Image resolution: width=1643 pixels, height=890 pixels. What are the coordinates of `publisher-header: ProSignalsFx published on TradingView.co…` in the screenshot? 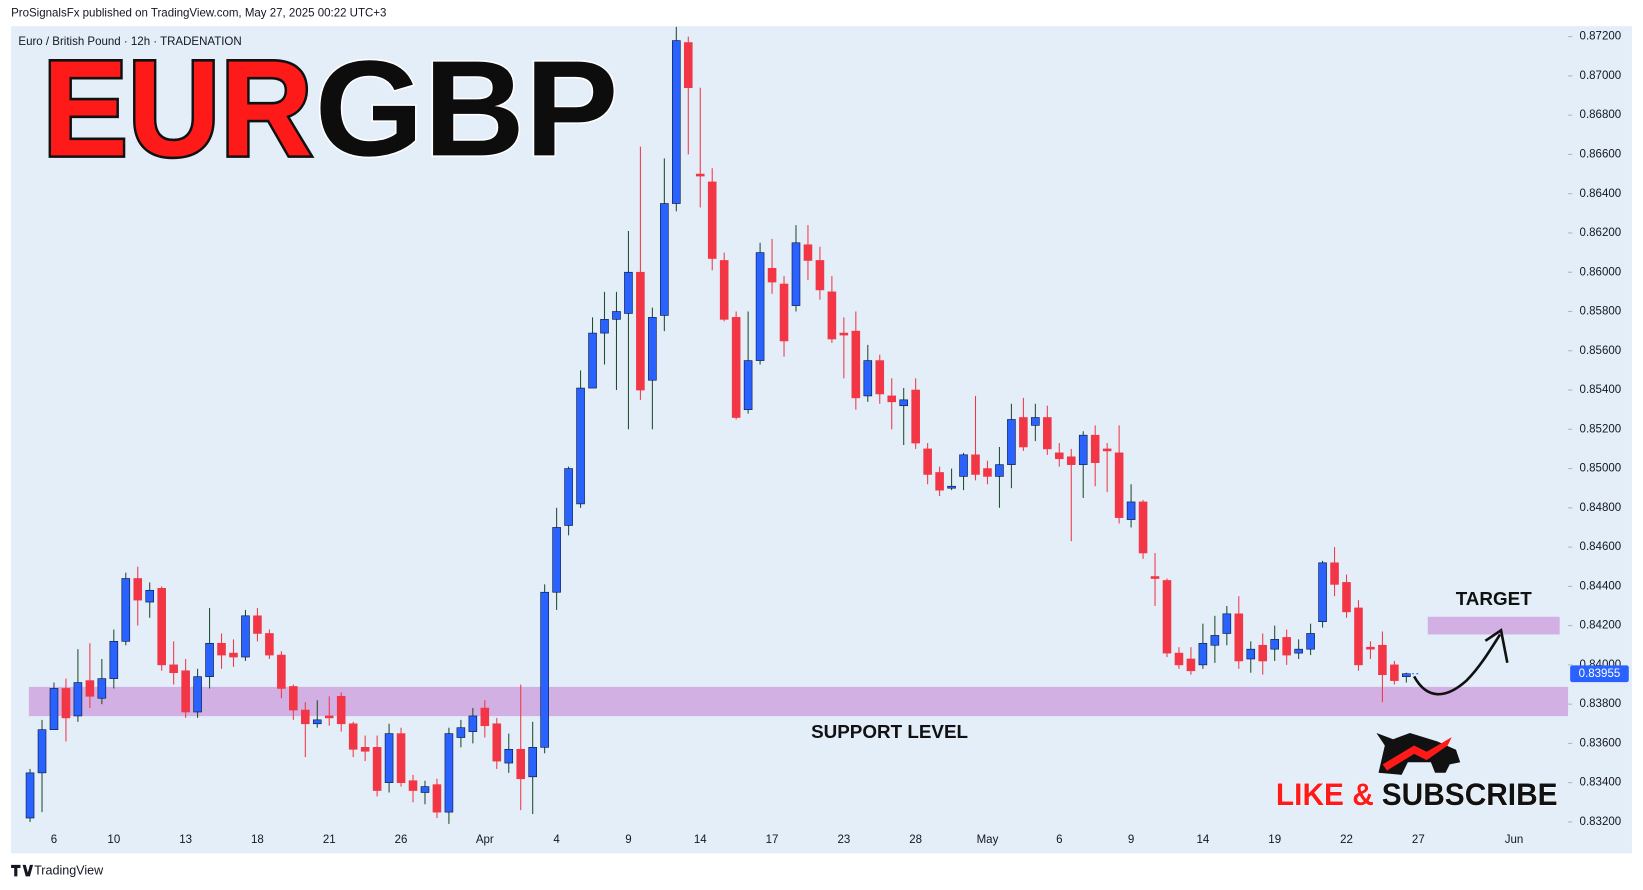 It's located at (198, 14).